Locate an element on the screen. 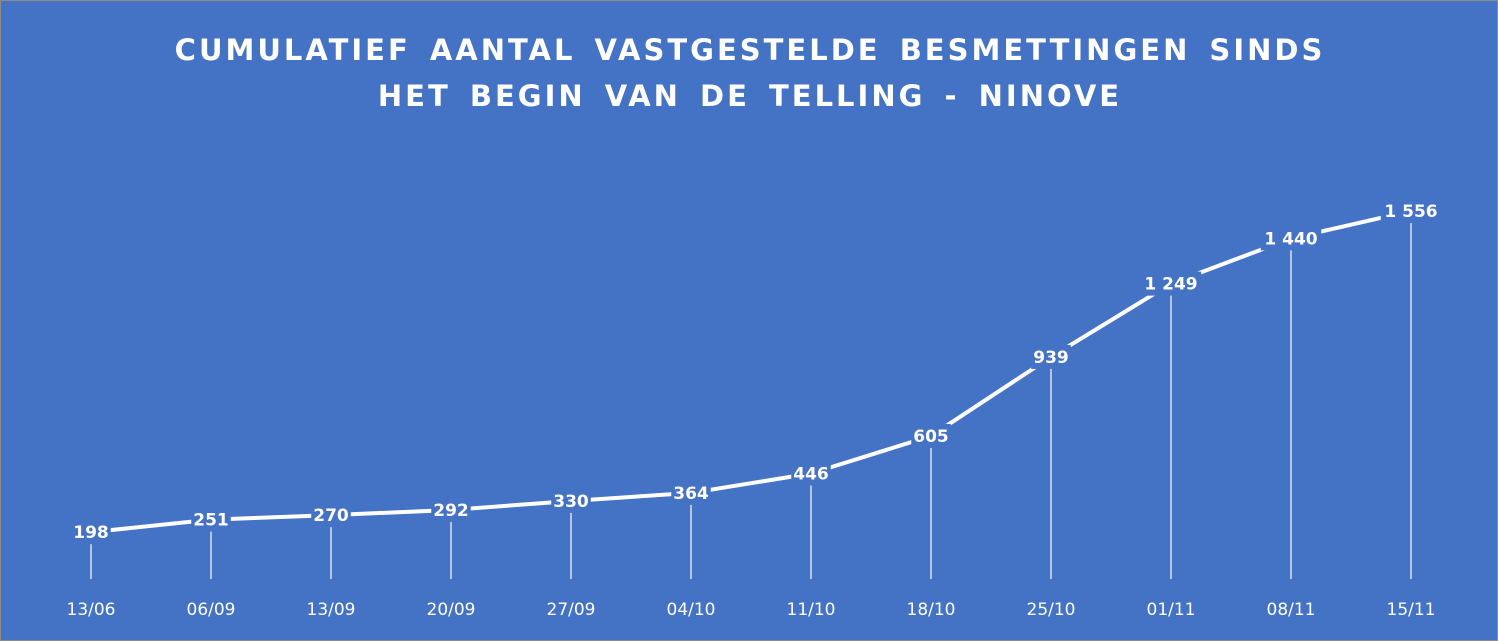 The width and height of the screenshot is (1498, 641). data-label: 198 is located at coordinates (91, 533).